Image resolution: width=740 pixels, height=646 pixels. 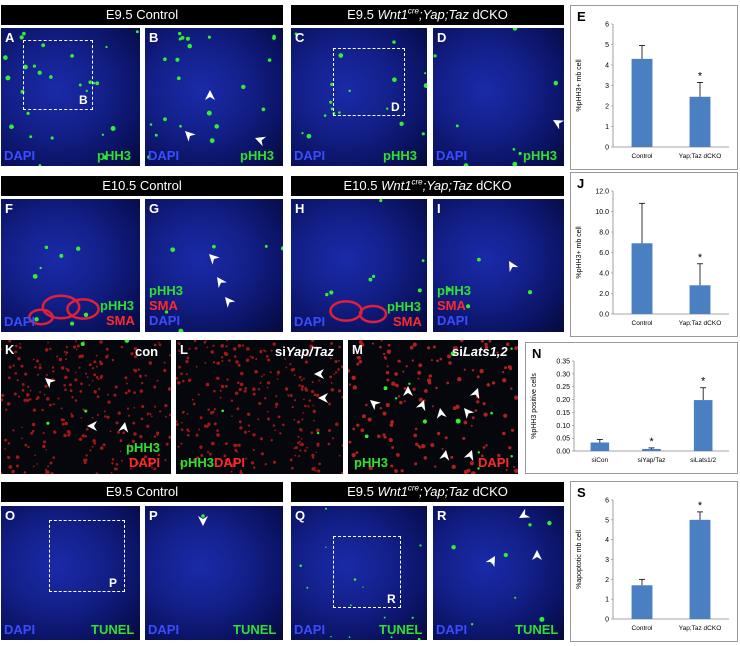 What do you see at coordinates (400, 155) in the screenshot?
I see `stain-phh3-label: pHH3` at bounding box center [400, 155].